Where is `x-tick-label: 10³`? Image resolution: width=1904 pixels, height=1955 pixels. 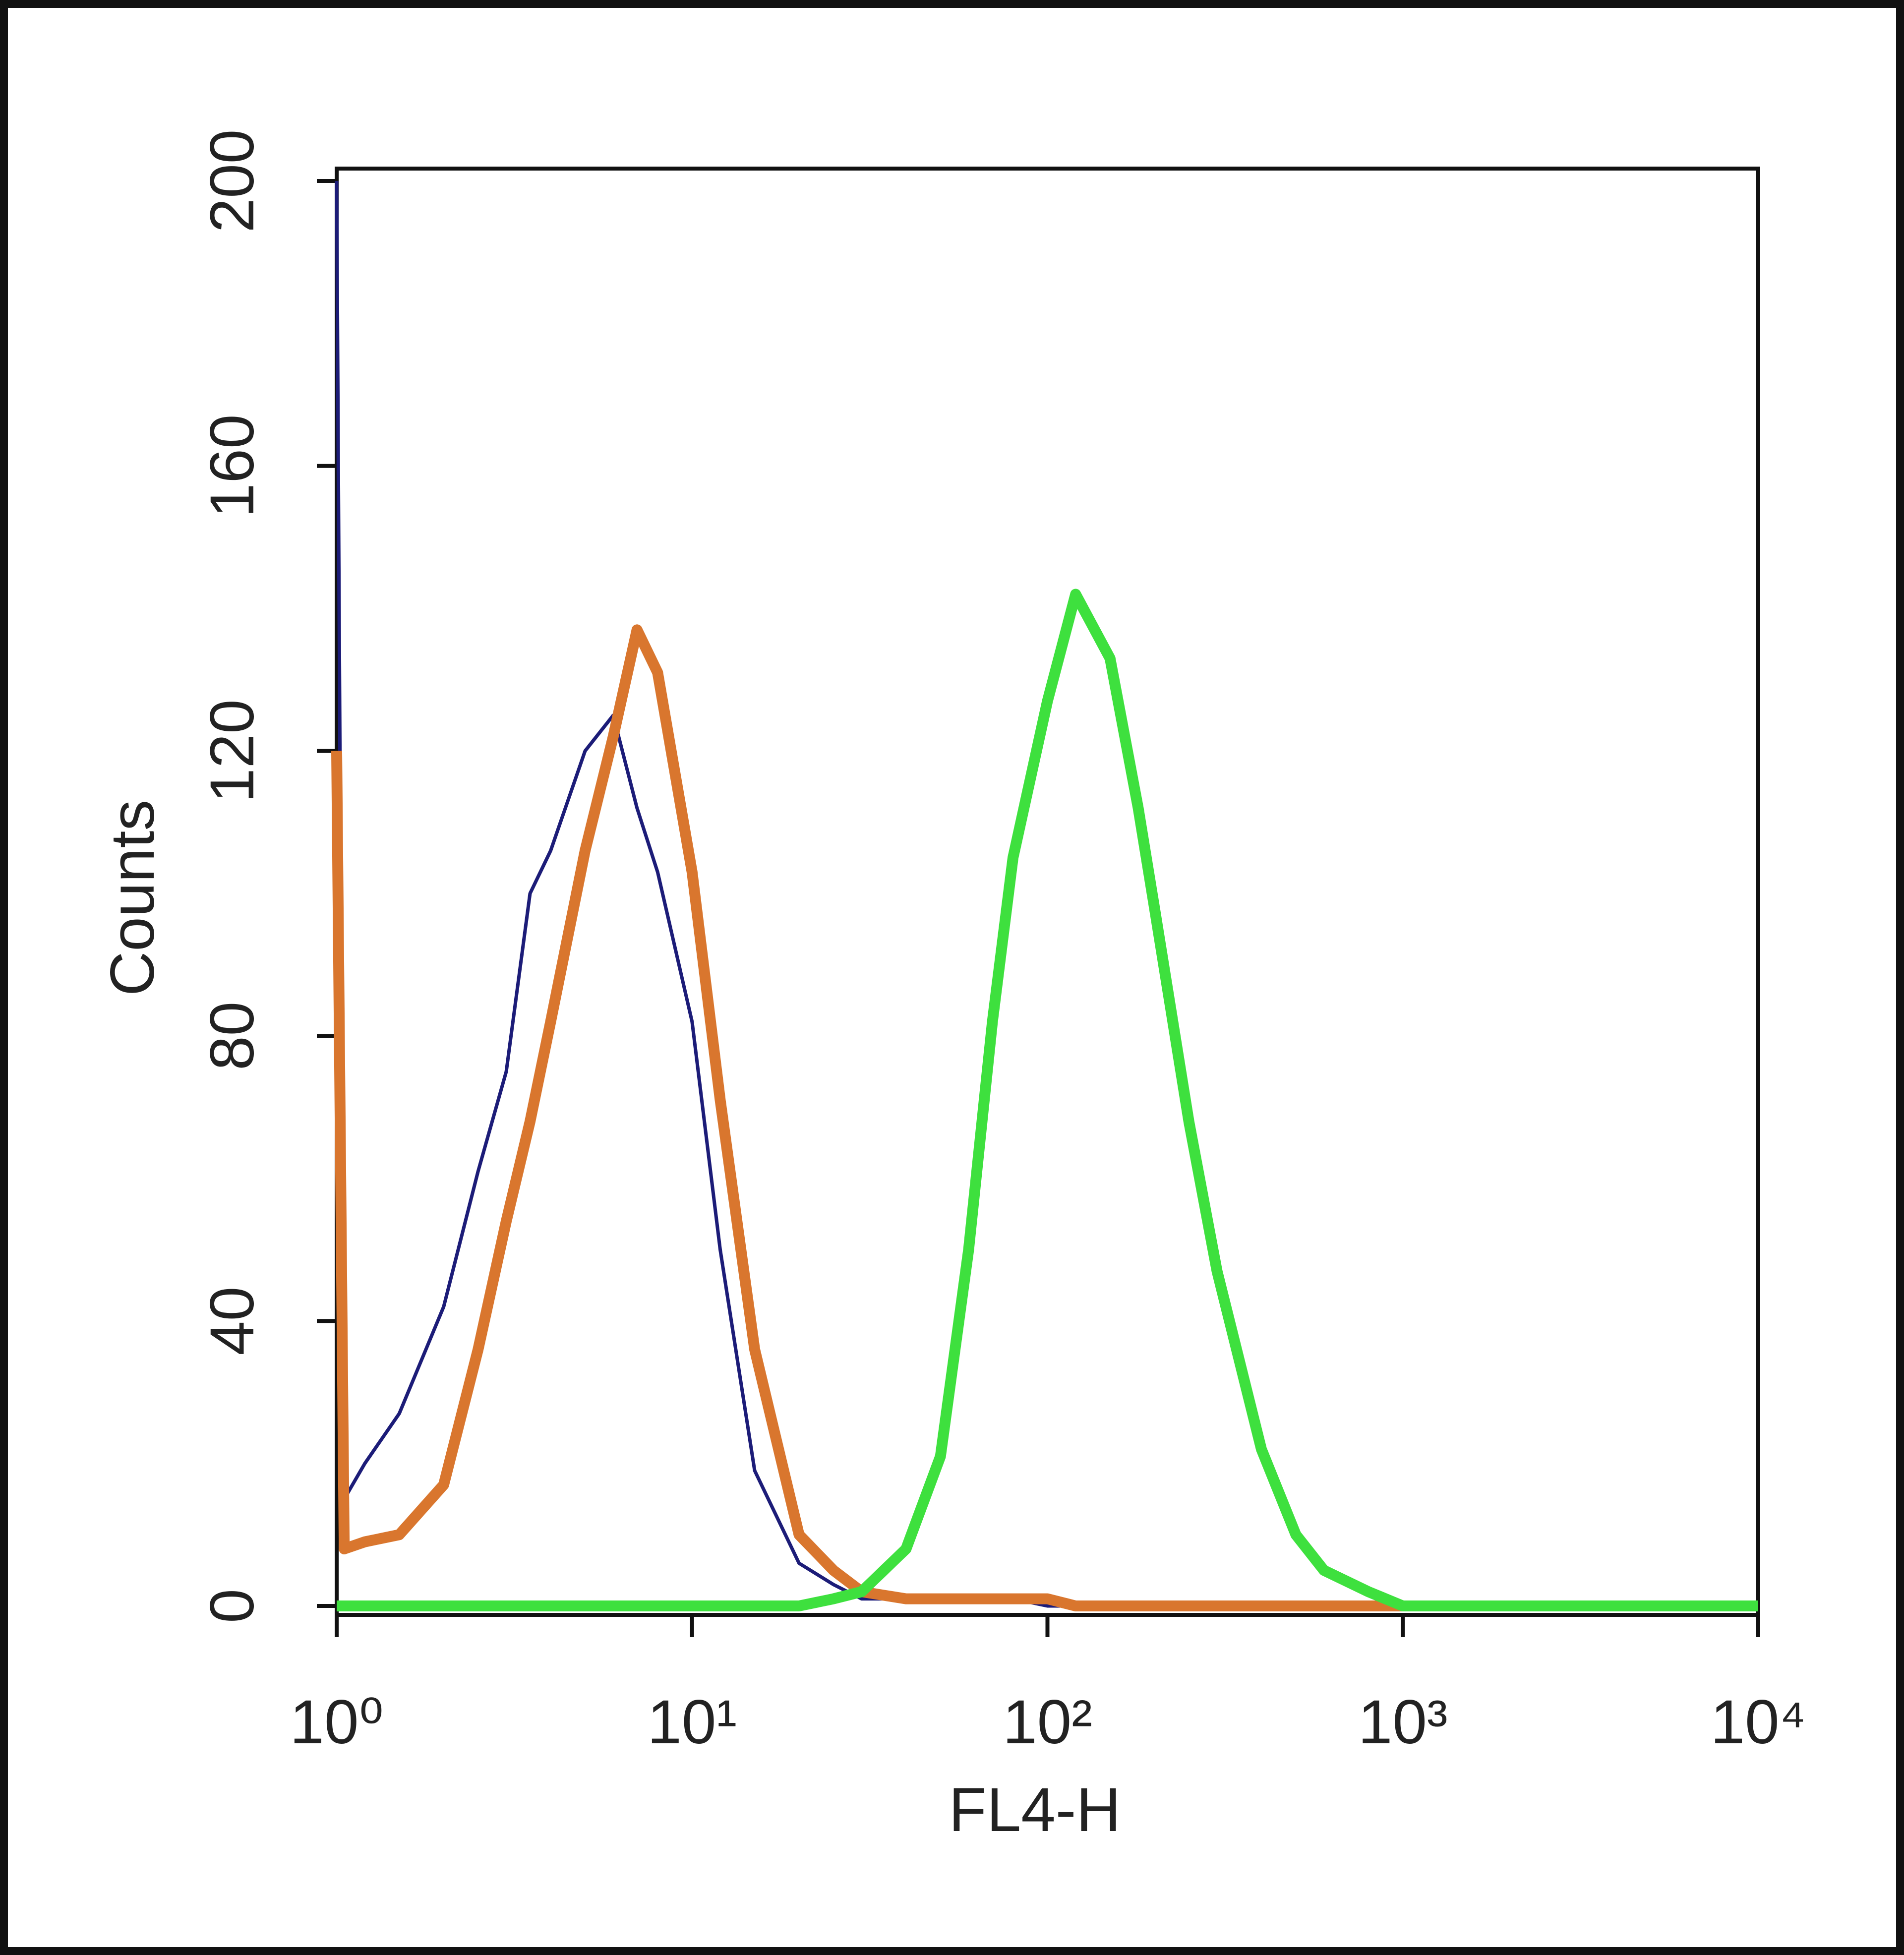 x-tick-label: 10³ is located at coordinates (1403, 1722).